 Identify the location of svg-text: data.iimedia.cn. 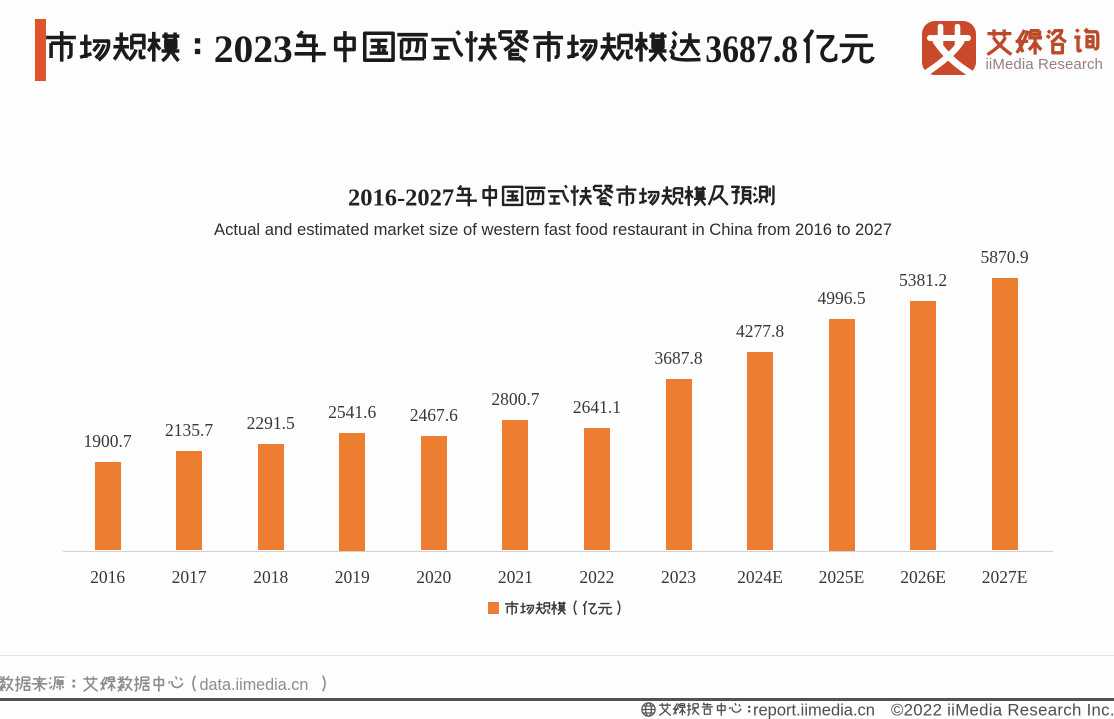
(254, 685).